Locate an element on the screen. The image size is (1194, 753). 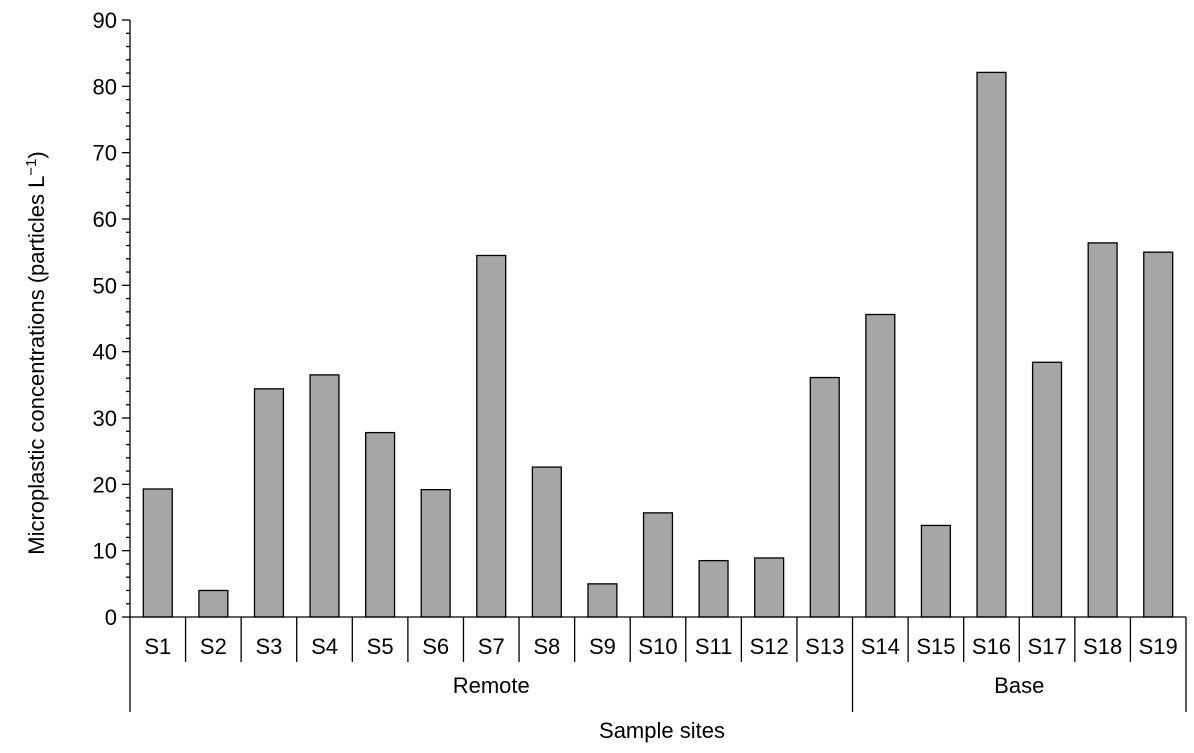
bar-S3 is located at coordinates (269, 503).